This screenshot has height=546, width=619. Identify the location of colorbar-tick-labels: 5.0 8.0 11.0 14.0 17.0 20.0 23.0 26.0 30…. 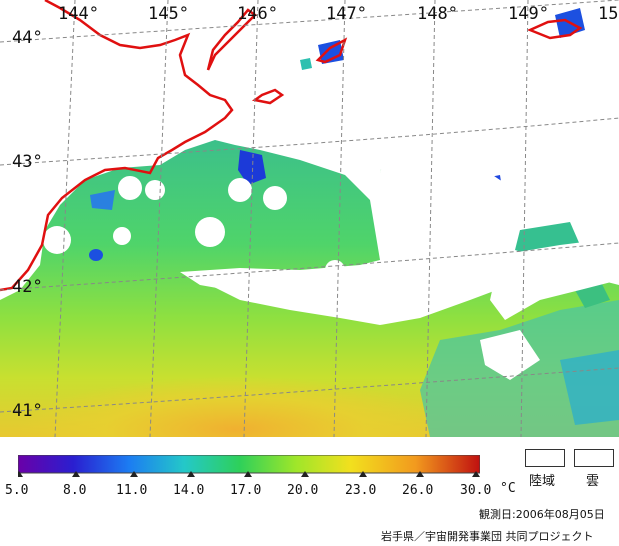
(248, 490).